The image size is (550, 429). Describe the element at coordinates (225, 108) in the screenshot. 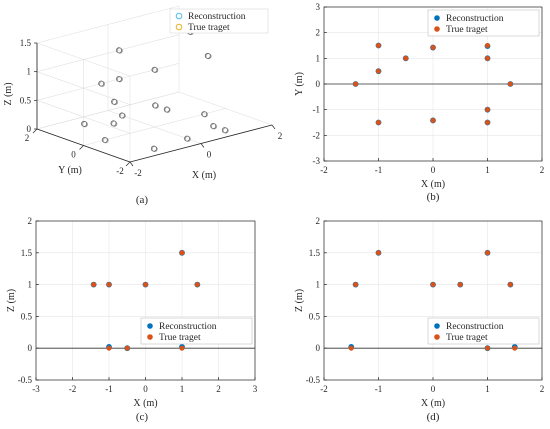

I see `floor-grid-x` at that location.